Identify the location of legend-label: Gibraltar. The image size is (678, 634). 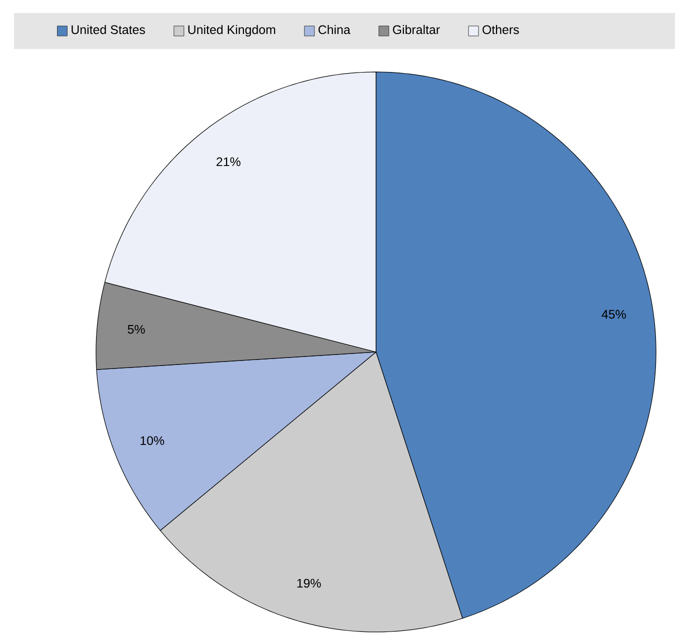
(416, 29).